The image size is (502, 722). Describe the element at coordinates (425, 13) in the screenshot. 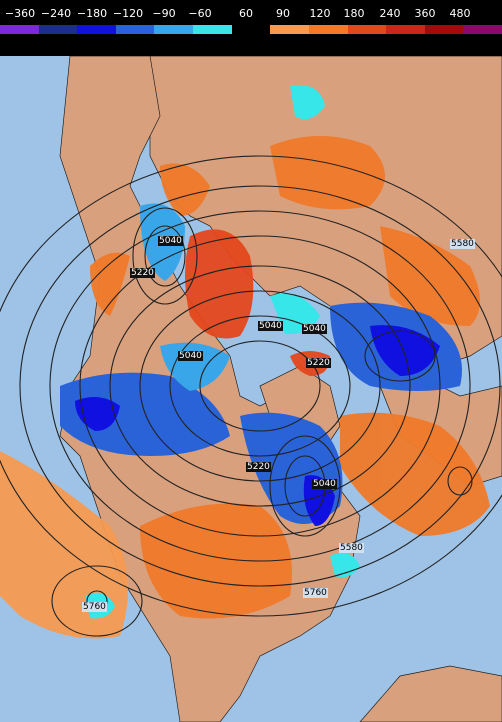

I see `legend-tick: 360` at that location.